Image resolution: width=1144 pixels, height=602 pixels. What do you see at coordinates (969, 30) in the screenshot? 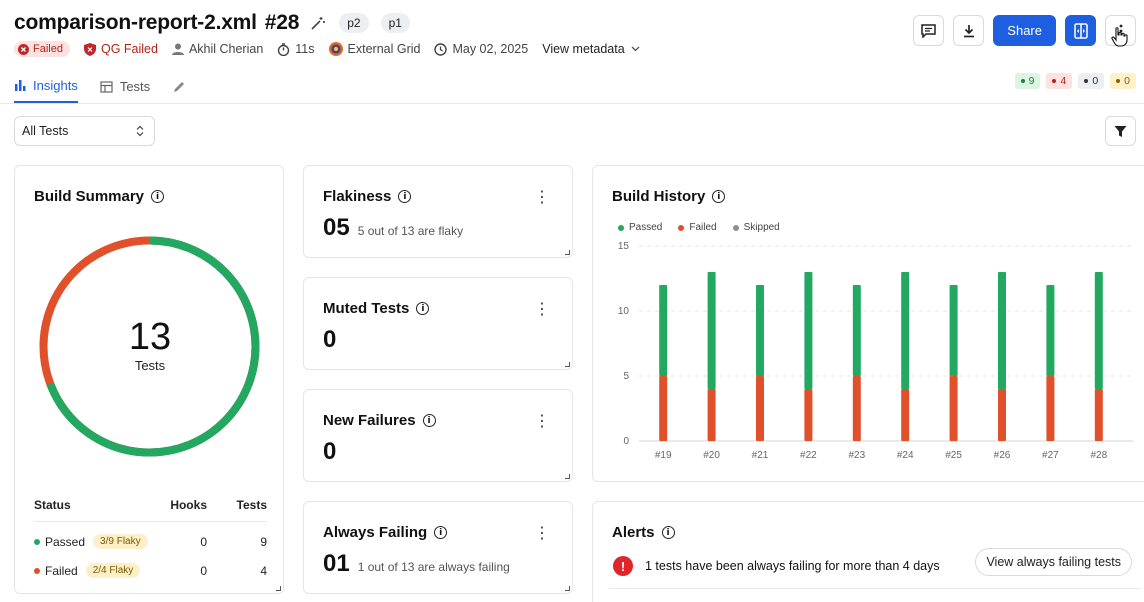
I see `download-button` at bounding box center [969, 30].